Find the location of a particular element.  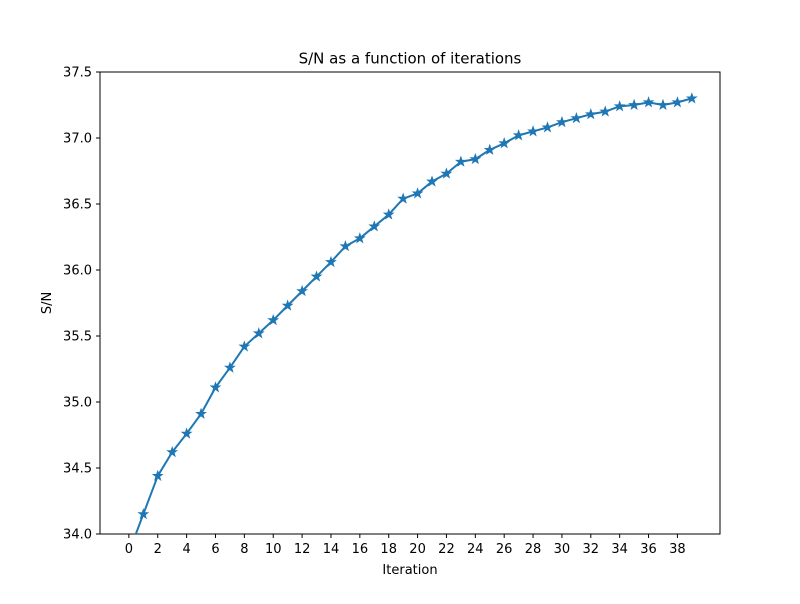

x-tick-label: 30 is located at coordinates (562, 549).